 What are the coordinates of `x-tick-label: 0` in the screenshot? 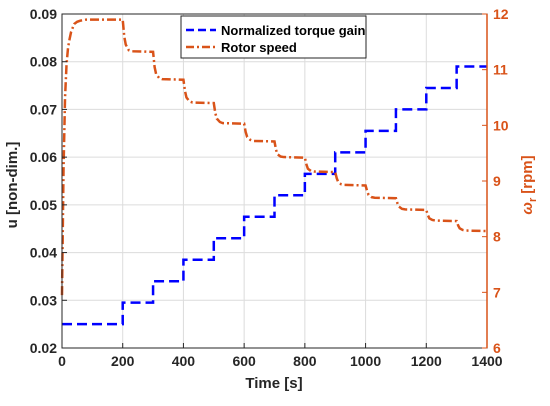 It's located at (62, 361).